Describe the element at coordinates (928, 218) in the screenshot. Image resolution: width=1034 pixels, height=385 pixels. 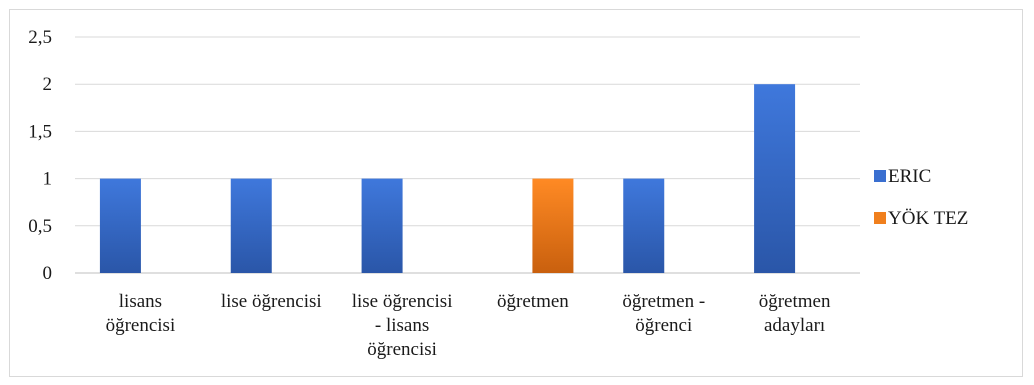
I see `legend-label-1: YÖK TEZ` at that location.